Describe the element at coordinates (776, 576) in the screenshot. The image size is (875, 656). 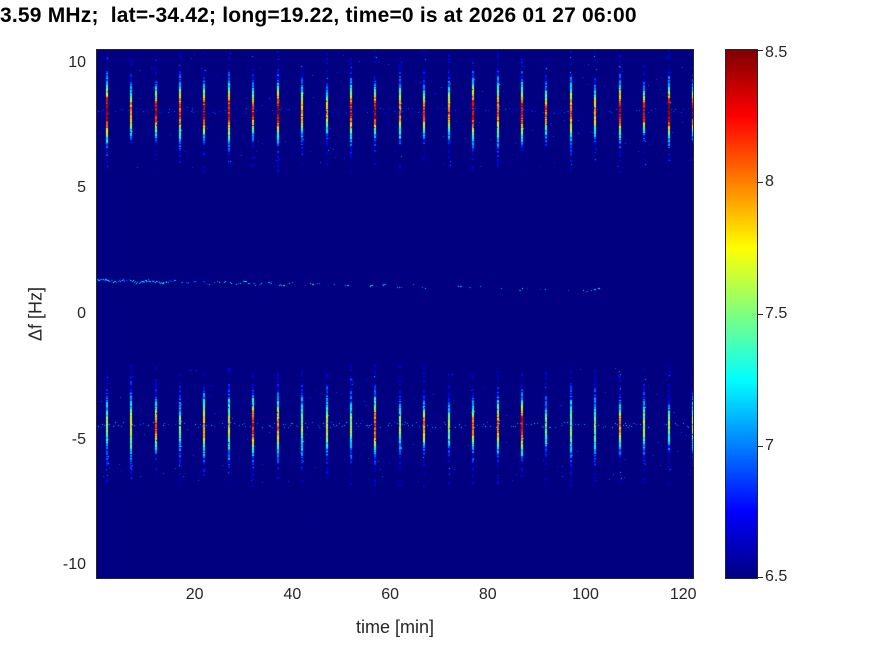
I see `colorbar-tick-label: 6.5` at that location.